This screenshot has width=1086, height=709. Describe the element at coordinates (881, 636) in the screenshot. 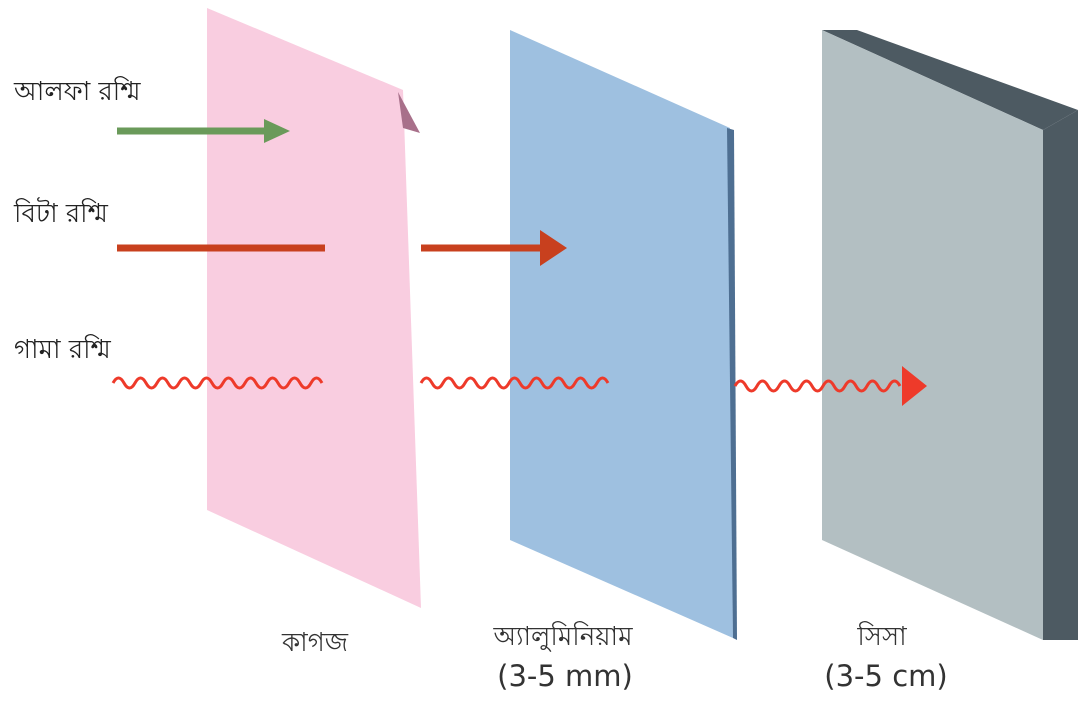

I see `lead-label: সিসা` at that location.